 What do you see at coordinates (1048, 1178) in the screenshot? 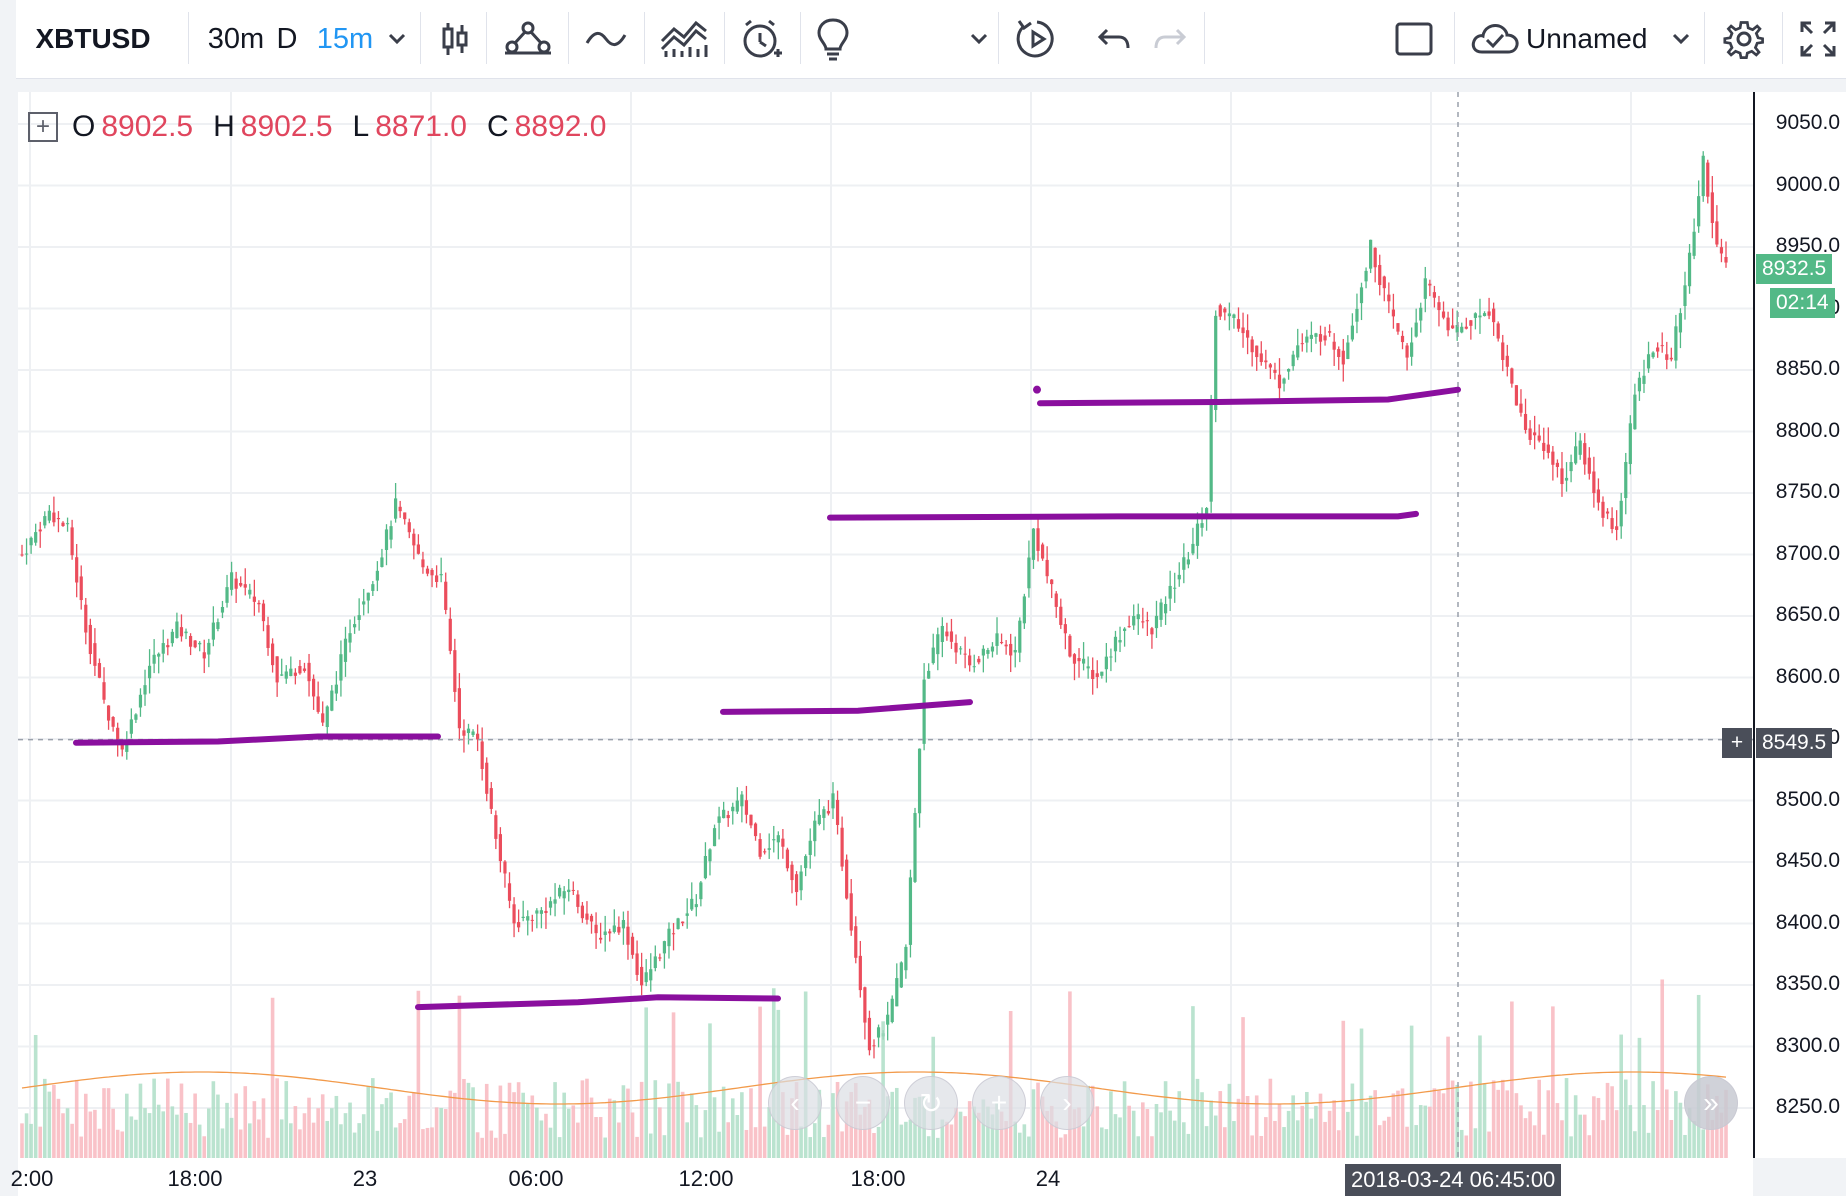
I see `time-tick-label: 24` at bounding box center [1048, 1178].